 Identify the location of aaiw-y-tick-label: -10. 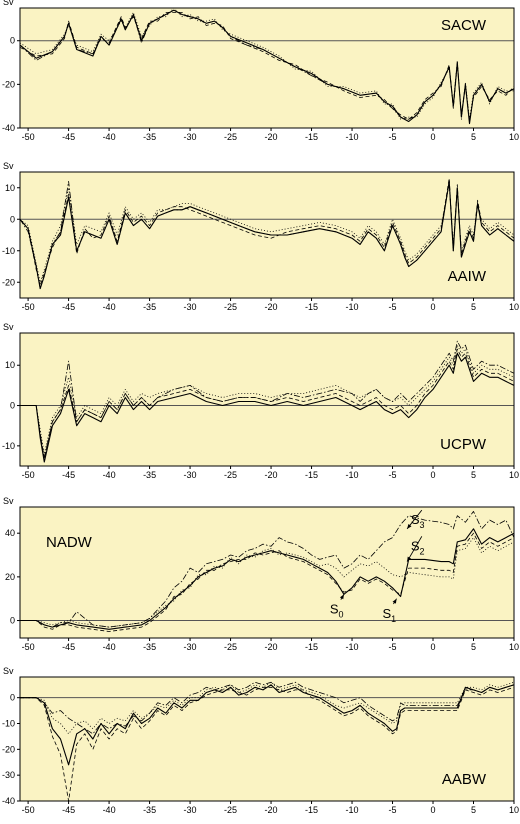
(8, 251).